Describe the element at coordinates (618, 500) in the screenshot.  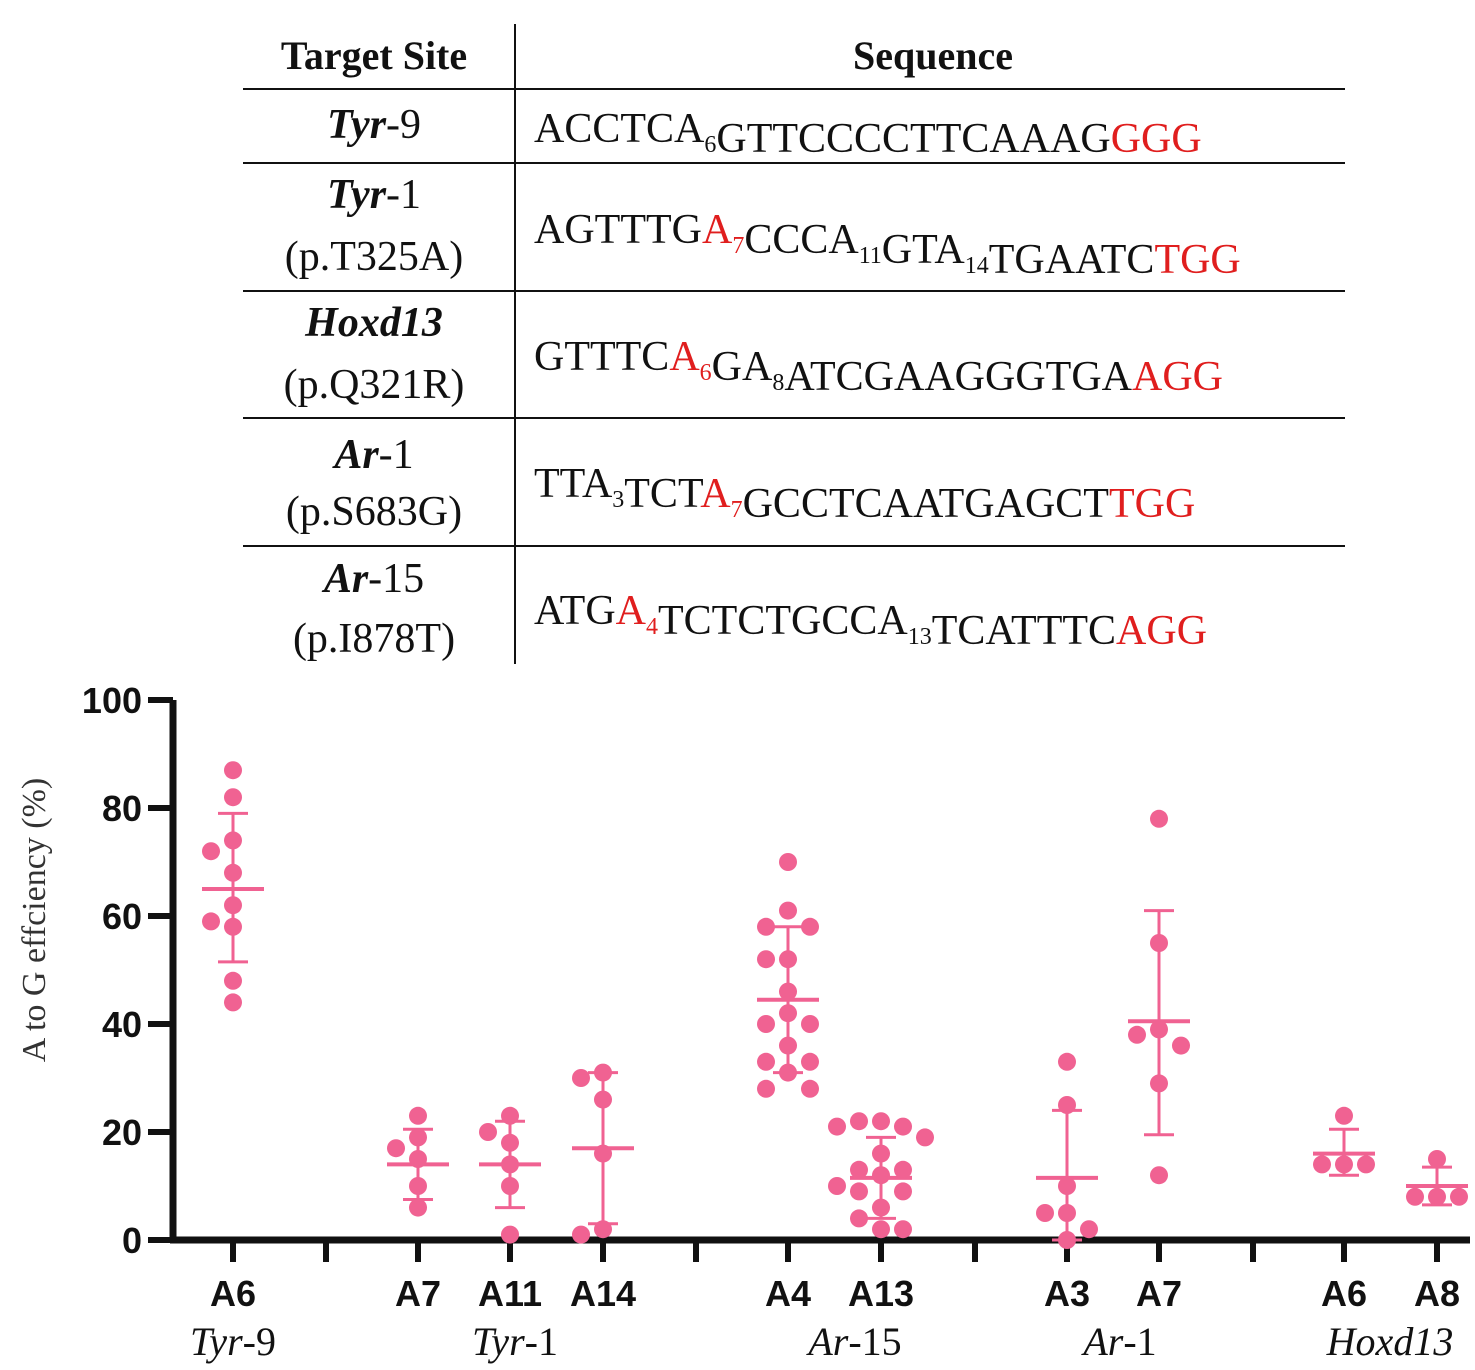
I see `sequence-subscript: 3` at that location.